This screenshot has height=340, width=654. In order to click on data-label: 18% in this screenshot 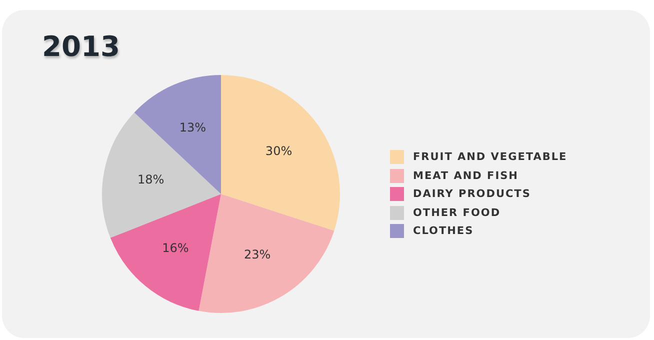, I will do `click(151, 179)`.